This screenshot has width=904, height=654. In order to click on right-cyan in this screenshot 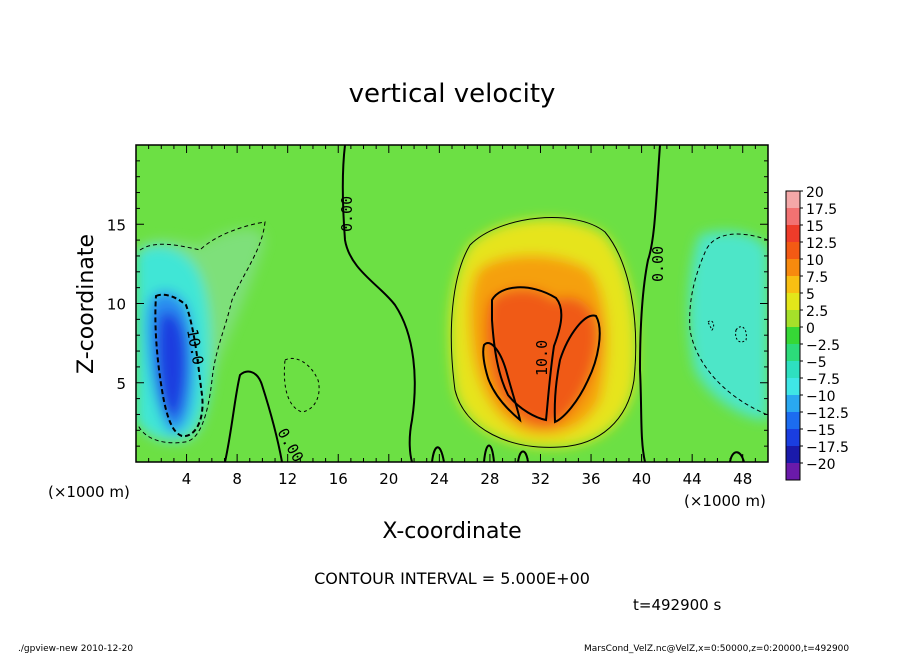, I will do `click(728, 325)`.